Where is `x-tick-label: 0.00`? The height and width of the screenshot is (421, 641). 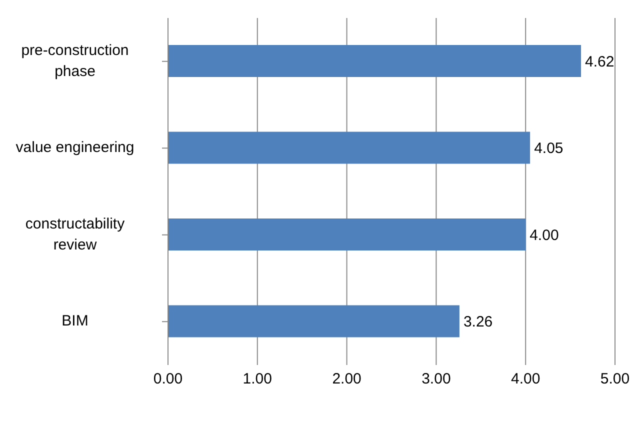 x-tick-label: 0.00 is located at coordinates (168, 379).